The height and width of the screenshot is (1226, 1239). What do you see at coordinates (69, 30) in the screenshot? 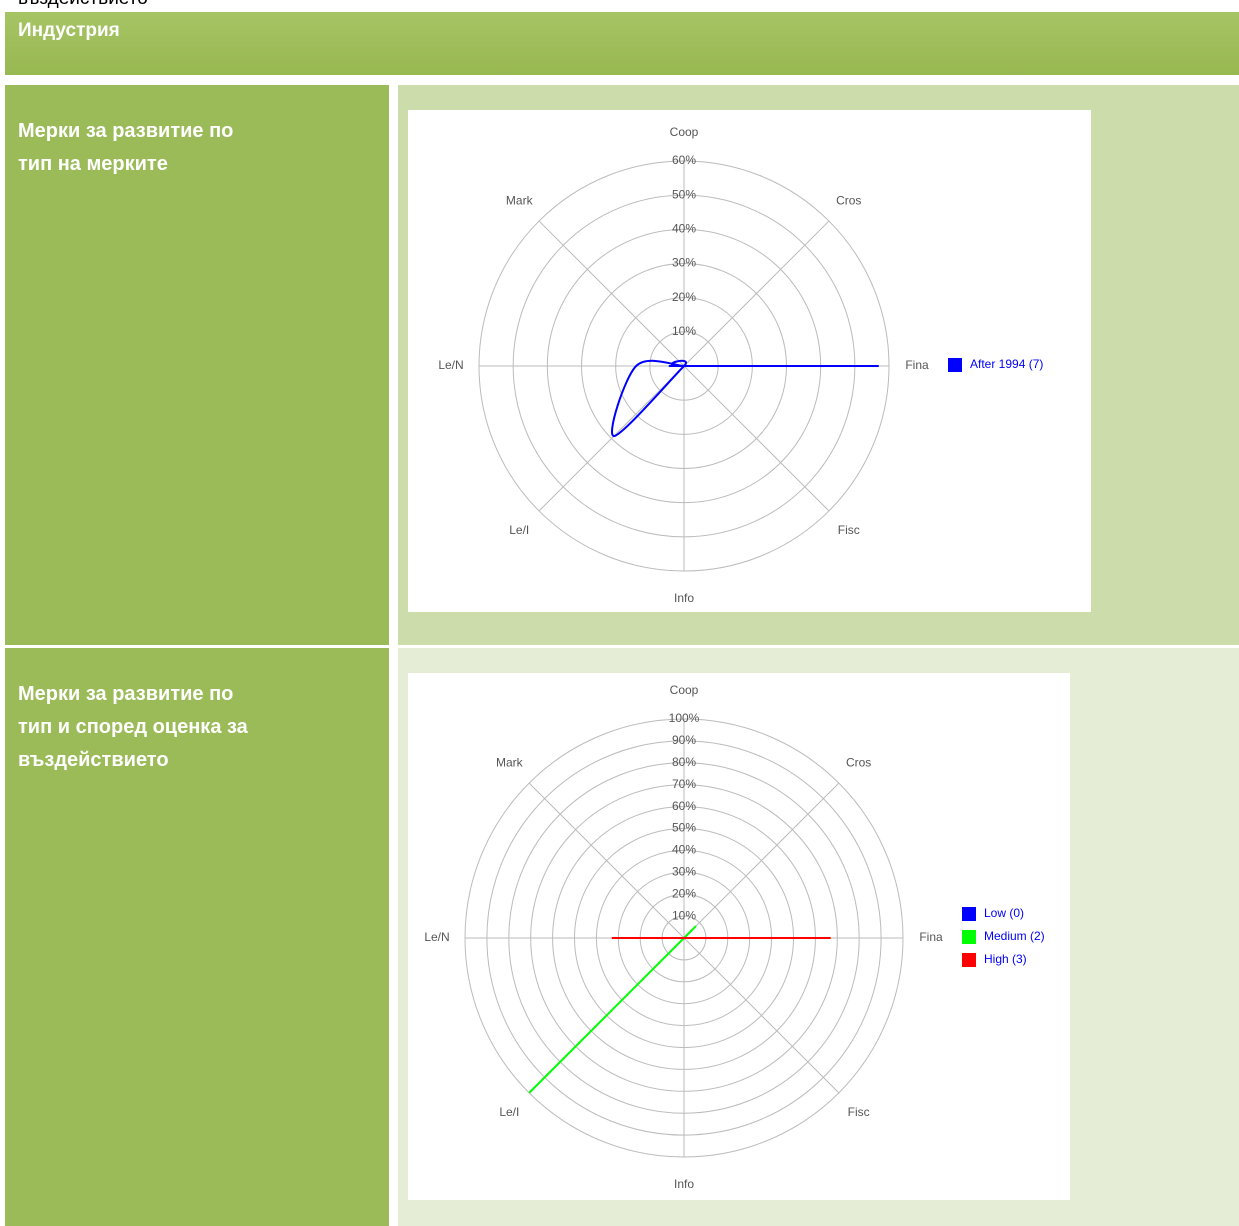
I see `header-title: Индустрия` at bounding box center [69, 30].